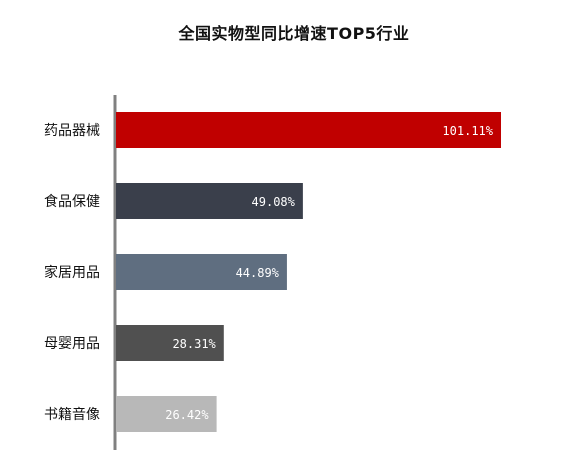 The height and width of the screenshot is (468, 588). What do you see at coordinates (72, 414) in the screenshot?
I see `category-label-5: 书籍音像` at bounding box center [72, 414].